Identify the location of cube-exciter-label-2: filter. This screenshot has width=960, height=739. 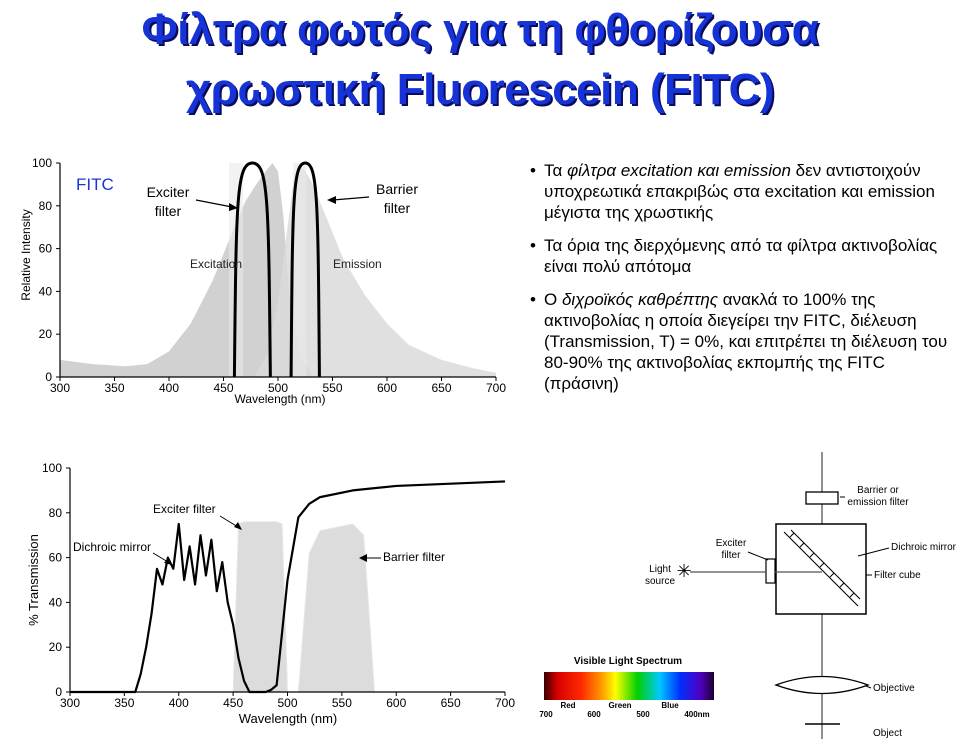
(732, 555).